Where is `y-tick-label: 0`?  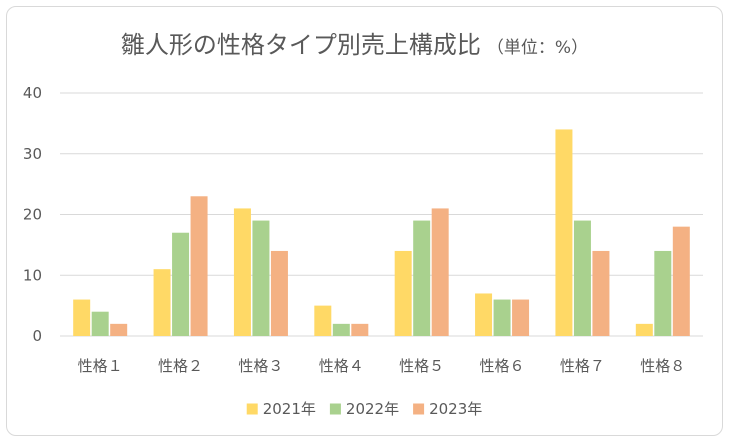 y-tick-label: 0 is located at coordinates (37, 336).